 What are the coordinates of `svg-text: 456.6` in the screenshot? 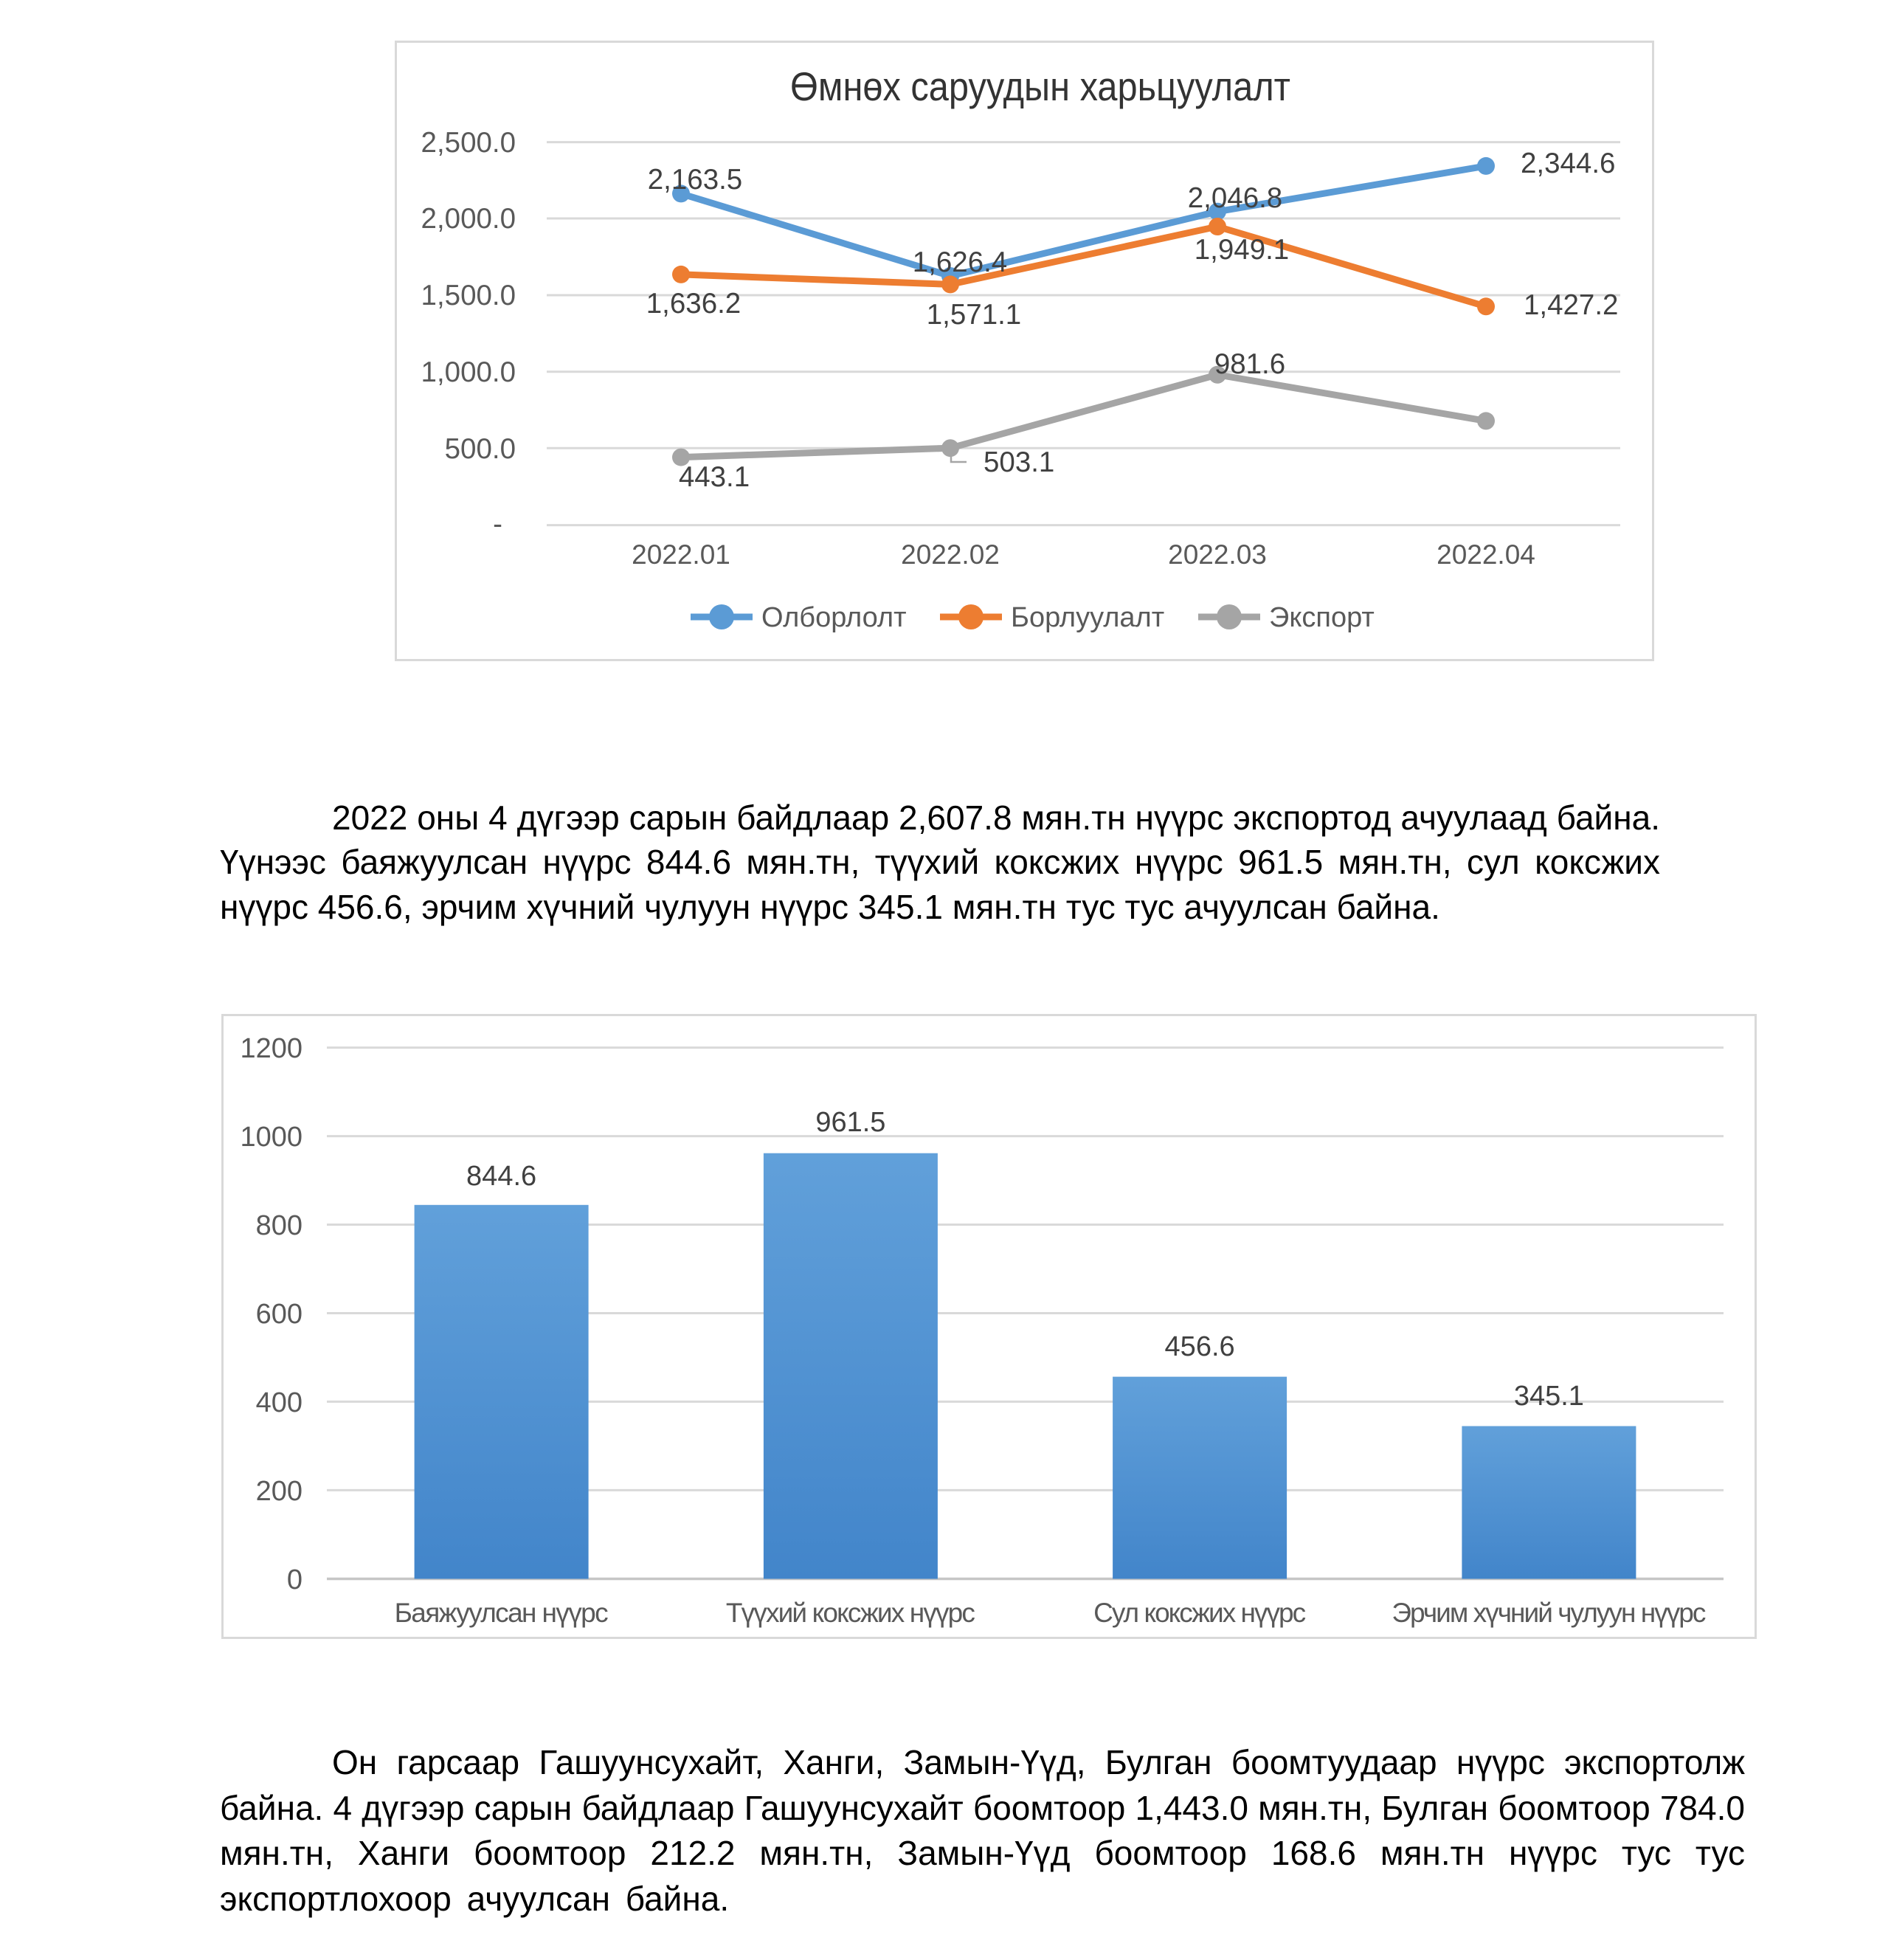 It's located at (1200, 1346).